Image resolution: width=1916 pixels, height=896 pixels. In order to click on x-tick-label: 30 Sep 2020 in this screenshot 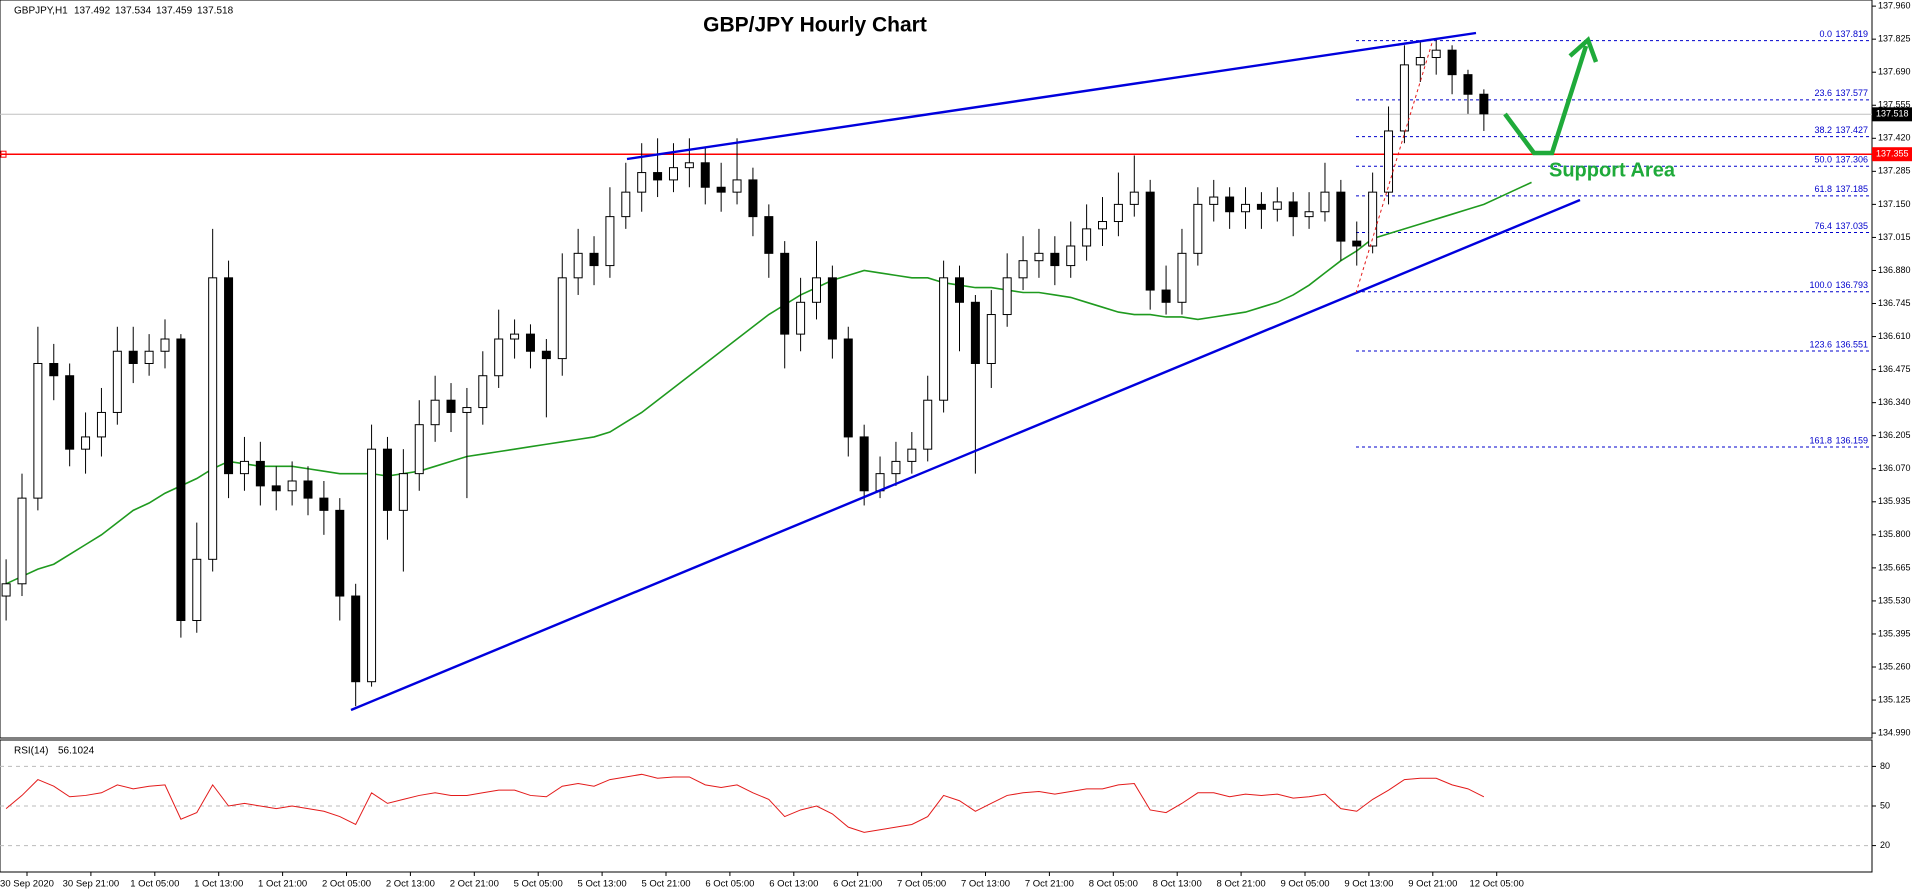, I will do `click(27, 884)`.